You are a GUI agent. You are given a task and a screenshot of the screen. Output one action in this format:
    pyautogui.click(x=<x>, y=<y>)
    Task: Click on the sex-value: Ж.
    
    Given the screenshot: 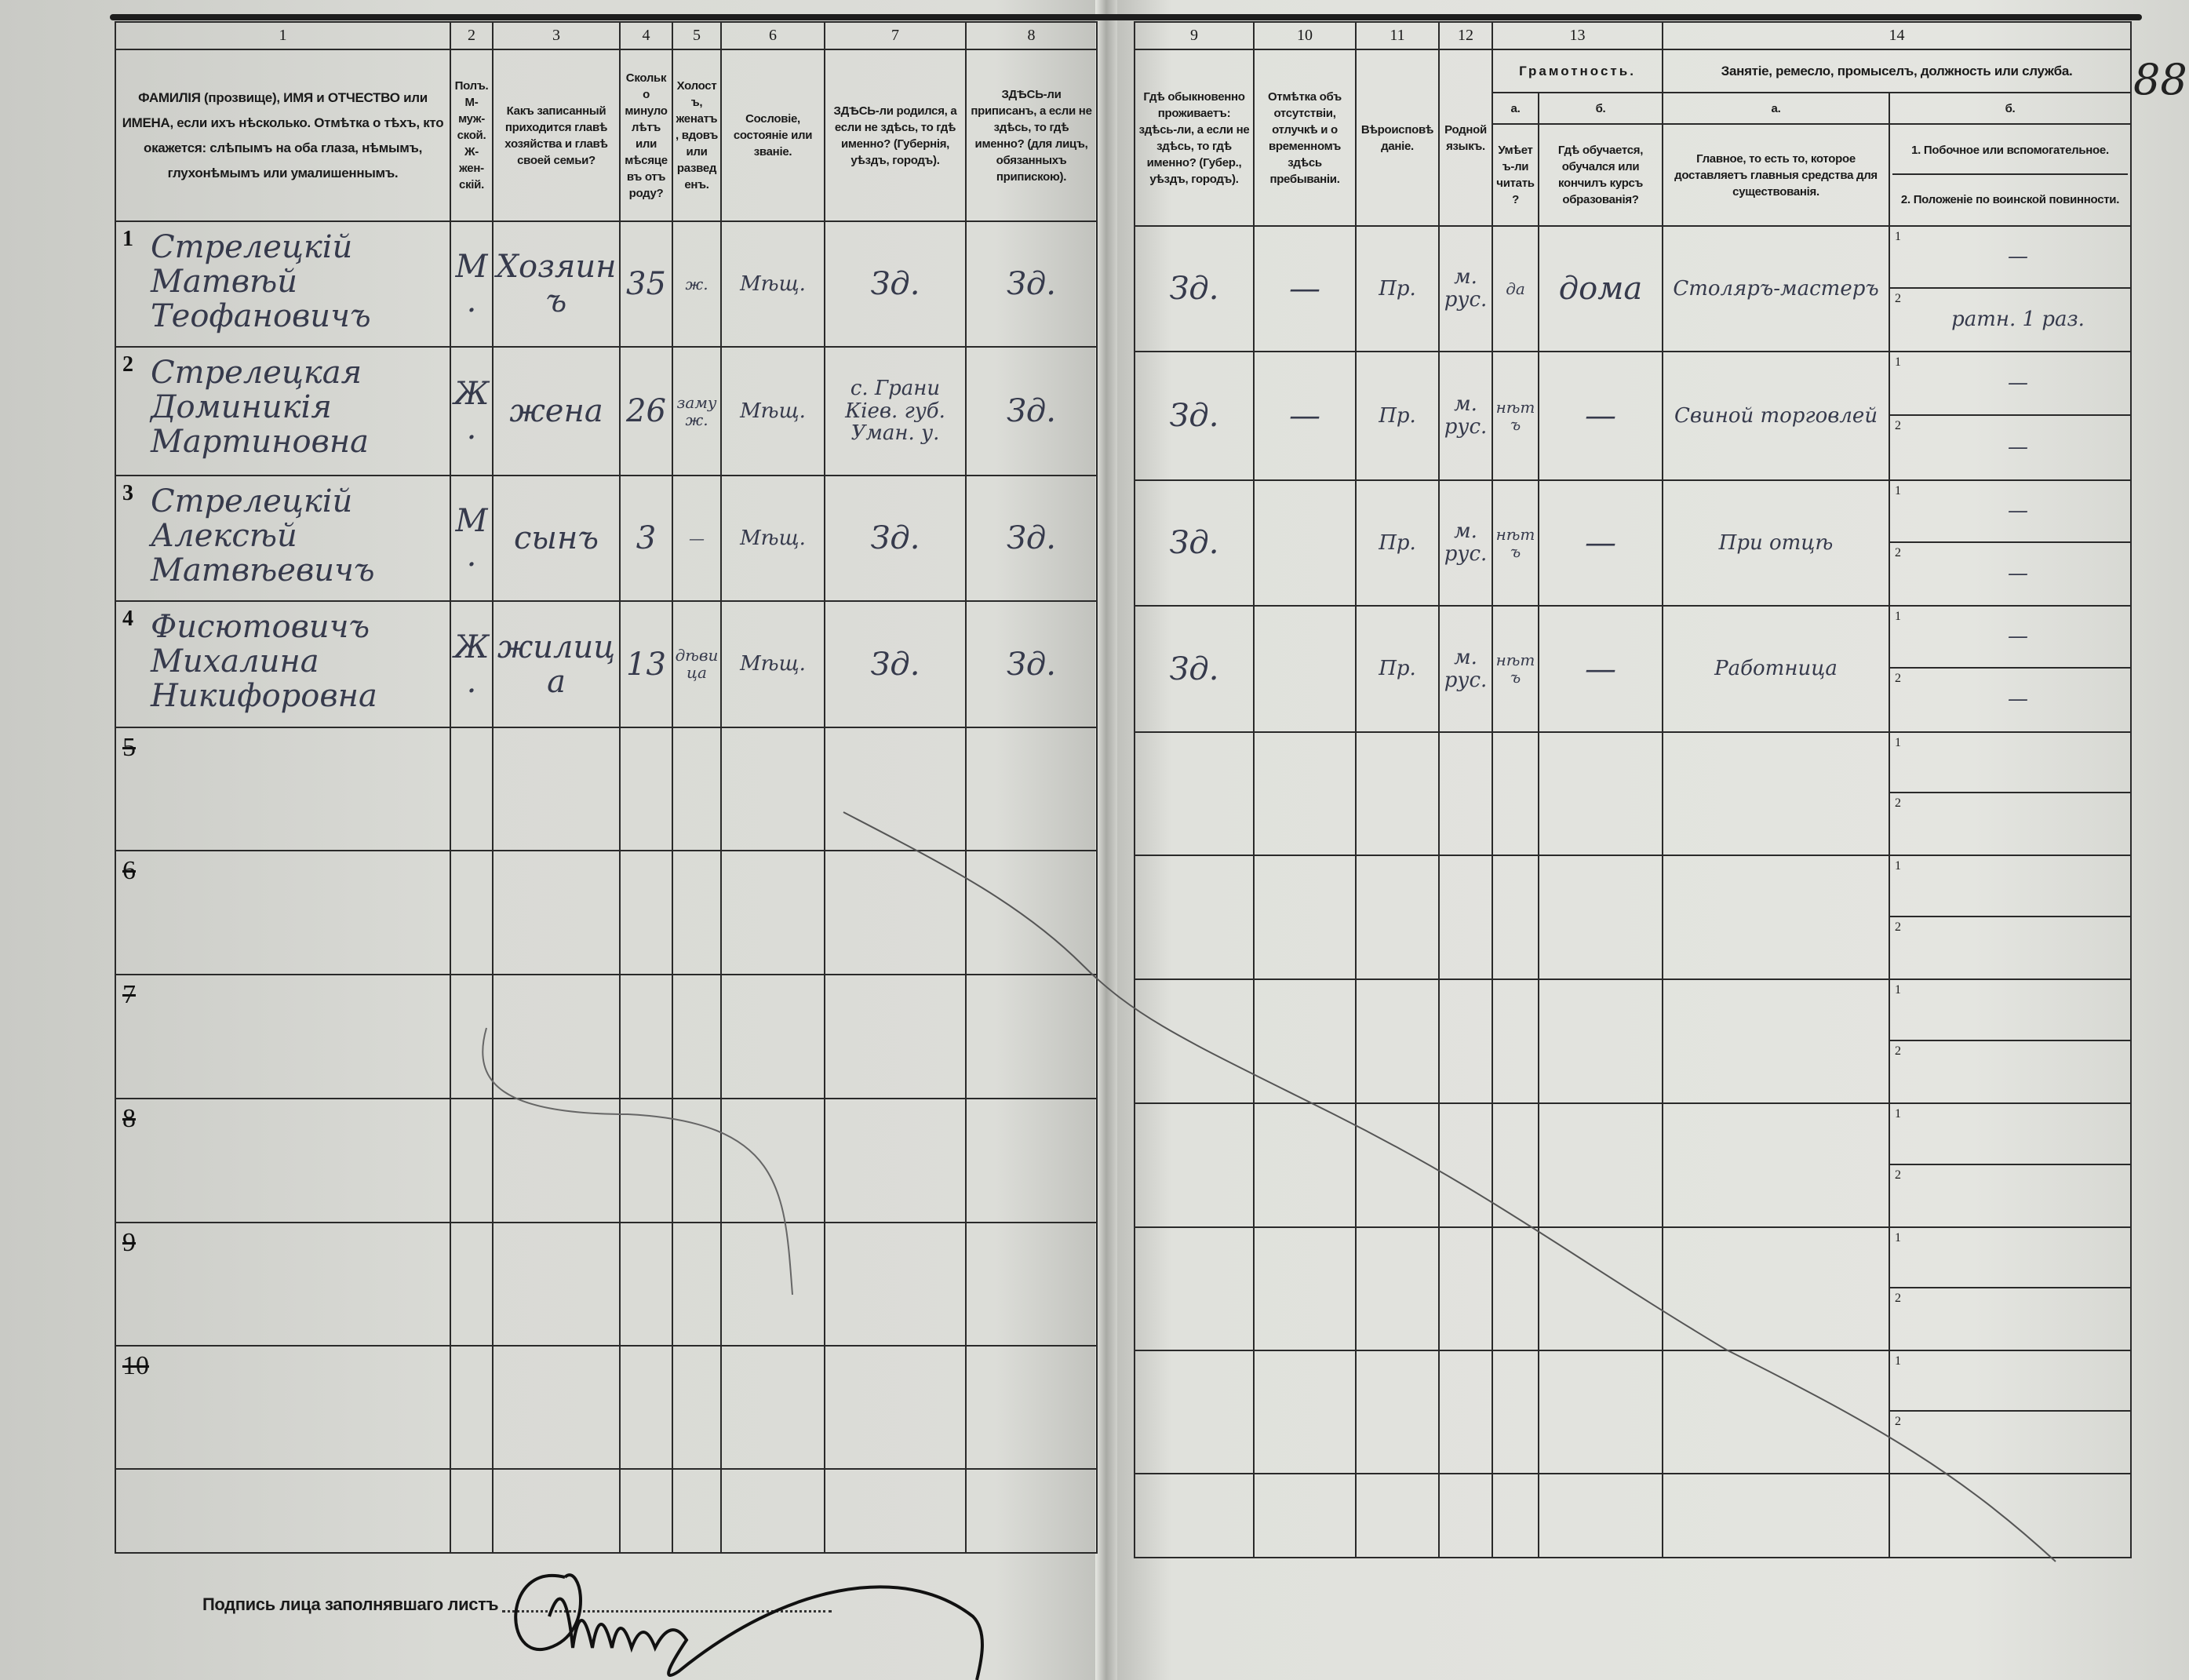 What is the action you would take?
    pyautogui.click(x=472, y=664)
    